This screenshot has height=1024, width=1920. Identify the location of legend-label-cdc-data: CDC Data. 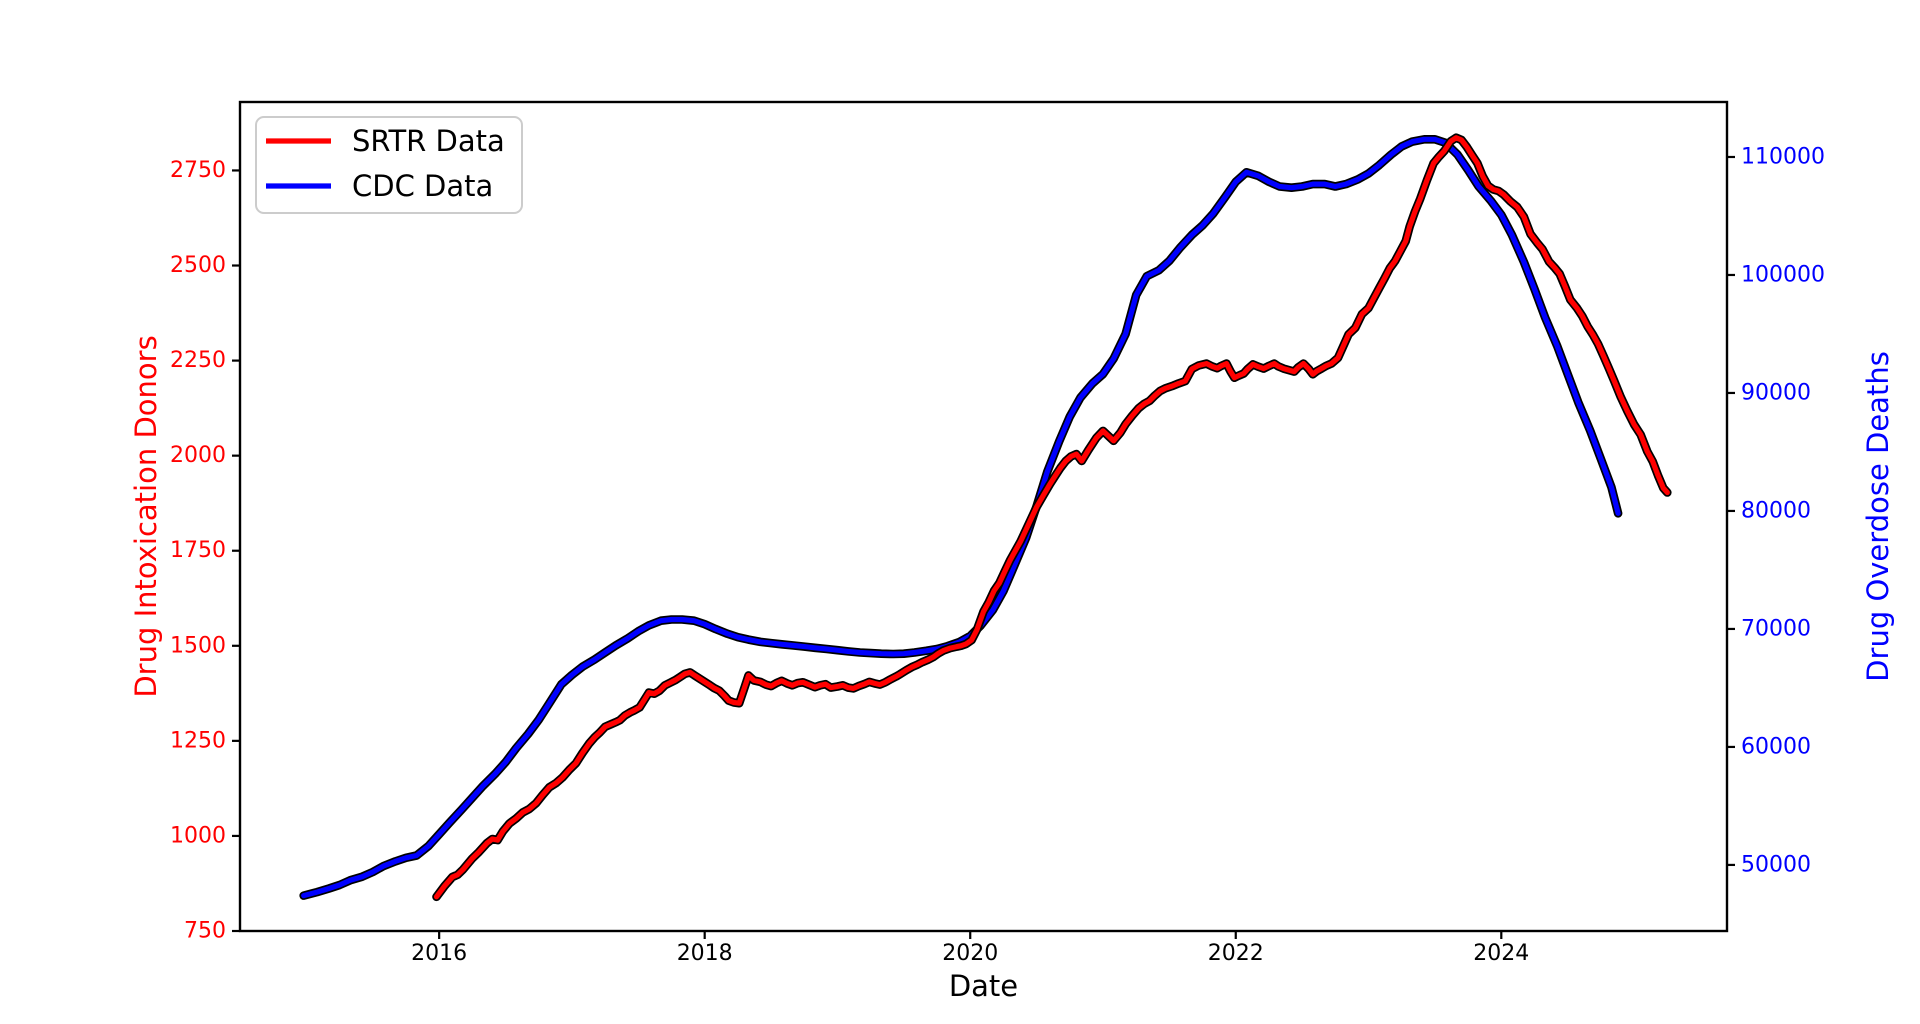
(422, 186).